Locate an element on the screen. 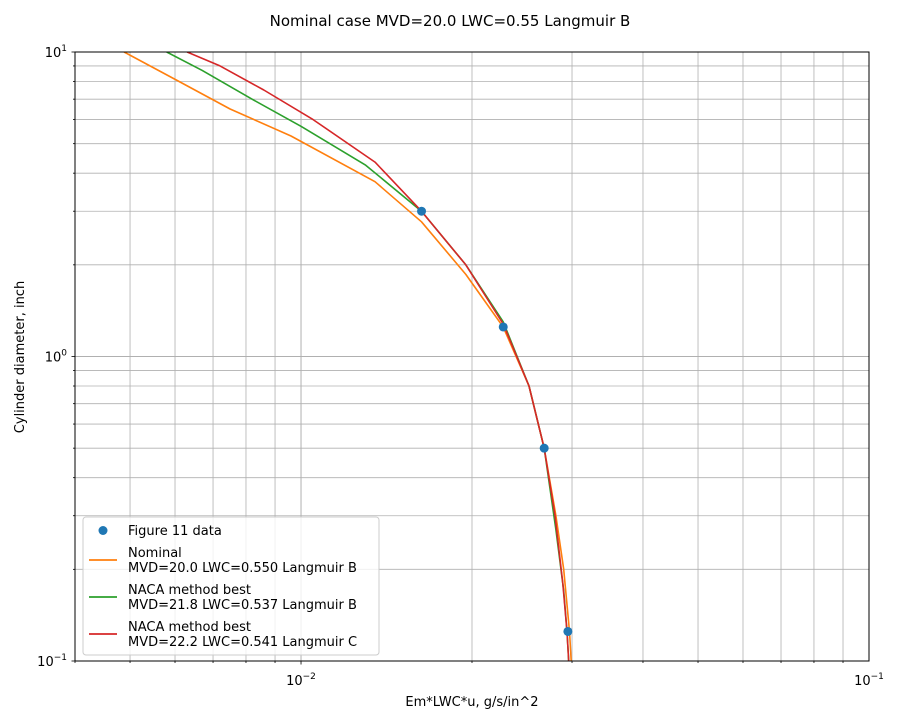  legend-label-line: MVD=22.2 LWC=0.541 Langmuir C is located at coordinates (242, 642).